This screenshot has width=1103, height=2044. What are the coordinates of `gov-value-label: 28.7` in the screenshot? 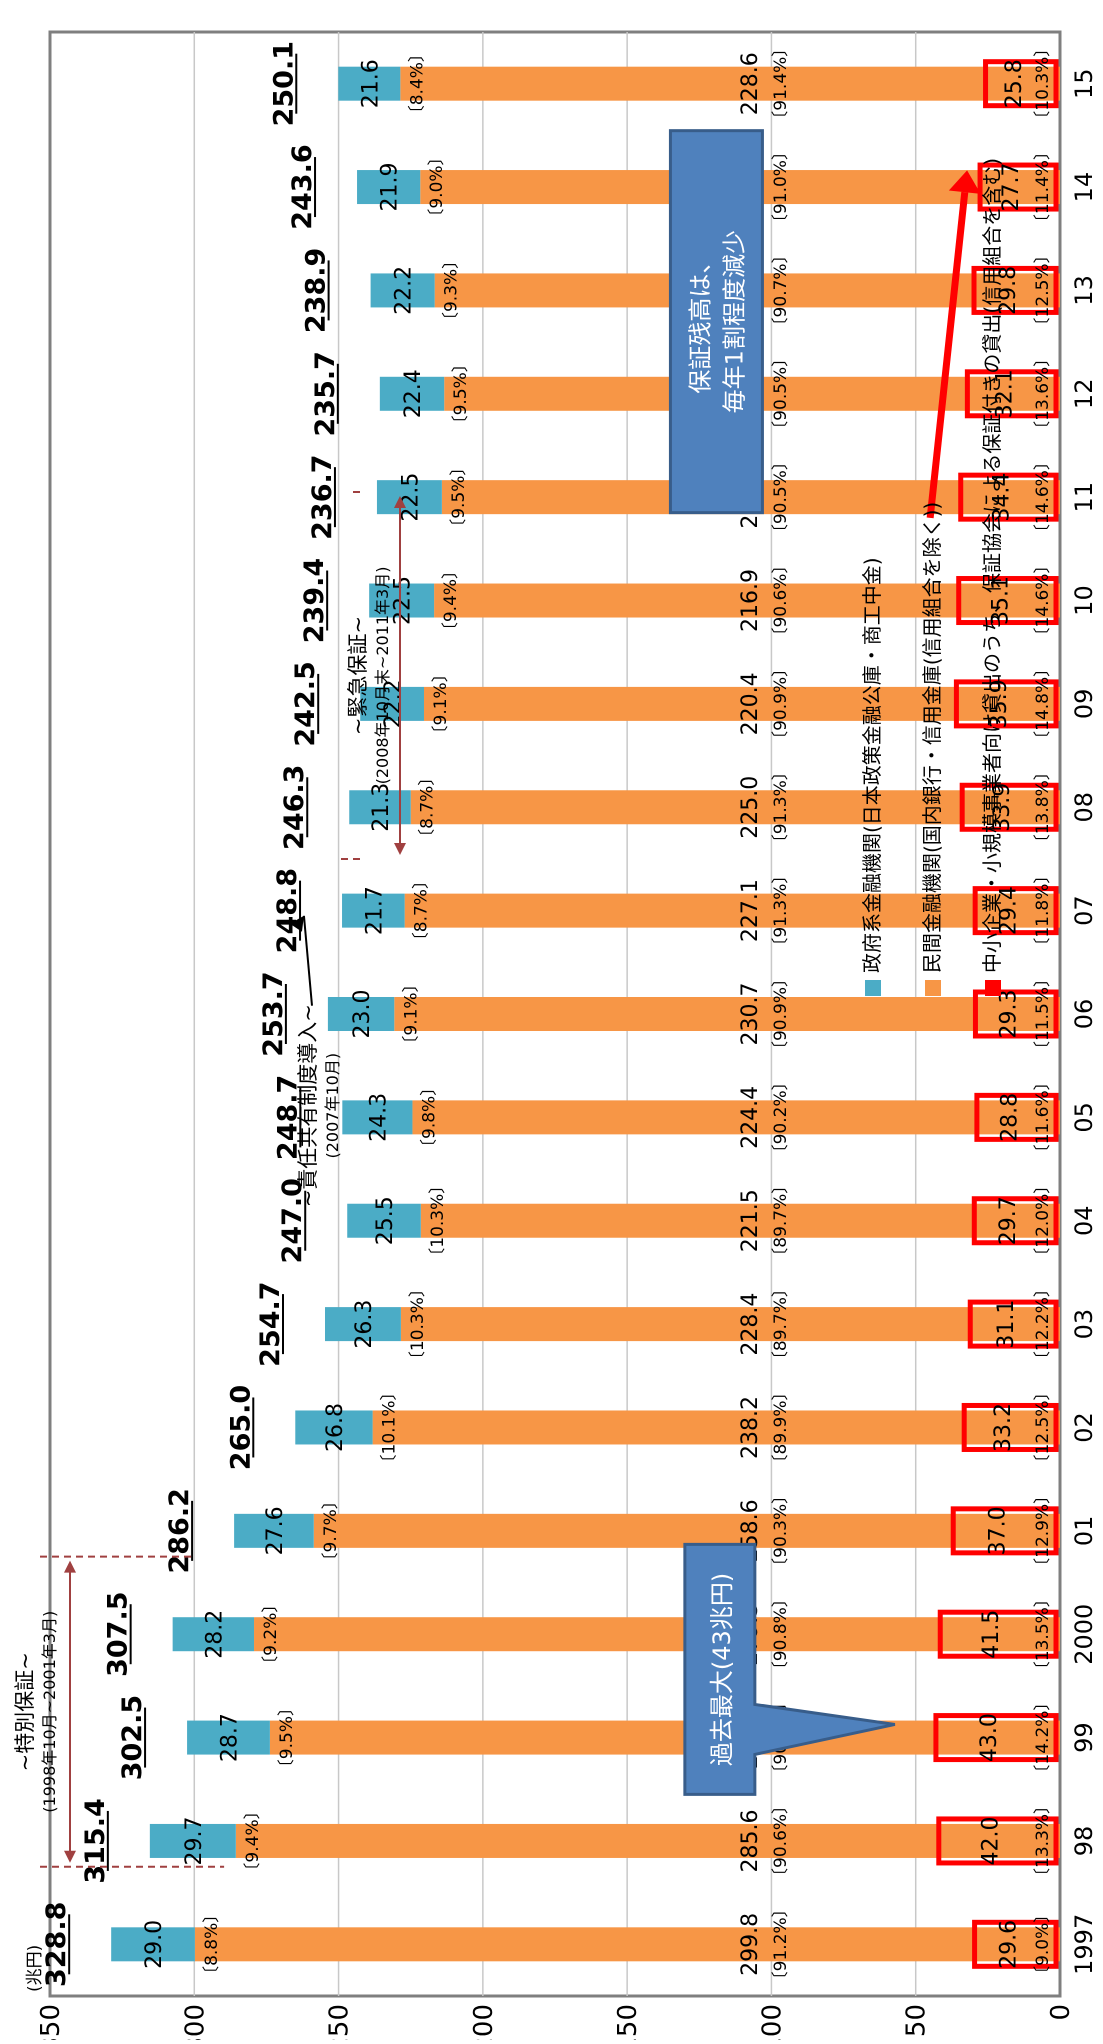 It's located at (229, 1737).